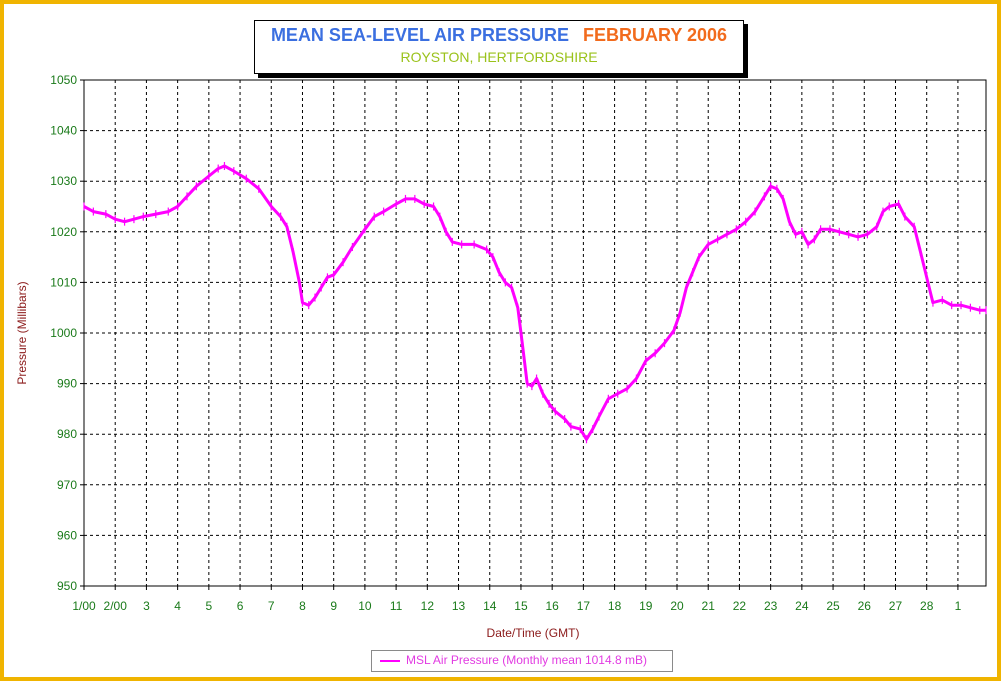 The image size is (1001, 681). Describe the element at coordinates (240, 606) in the screenshot. I see `x-tick-label: 6` at that location.